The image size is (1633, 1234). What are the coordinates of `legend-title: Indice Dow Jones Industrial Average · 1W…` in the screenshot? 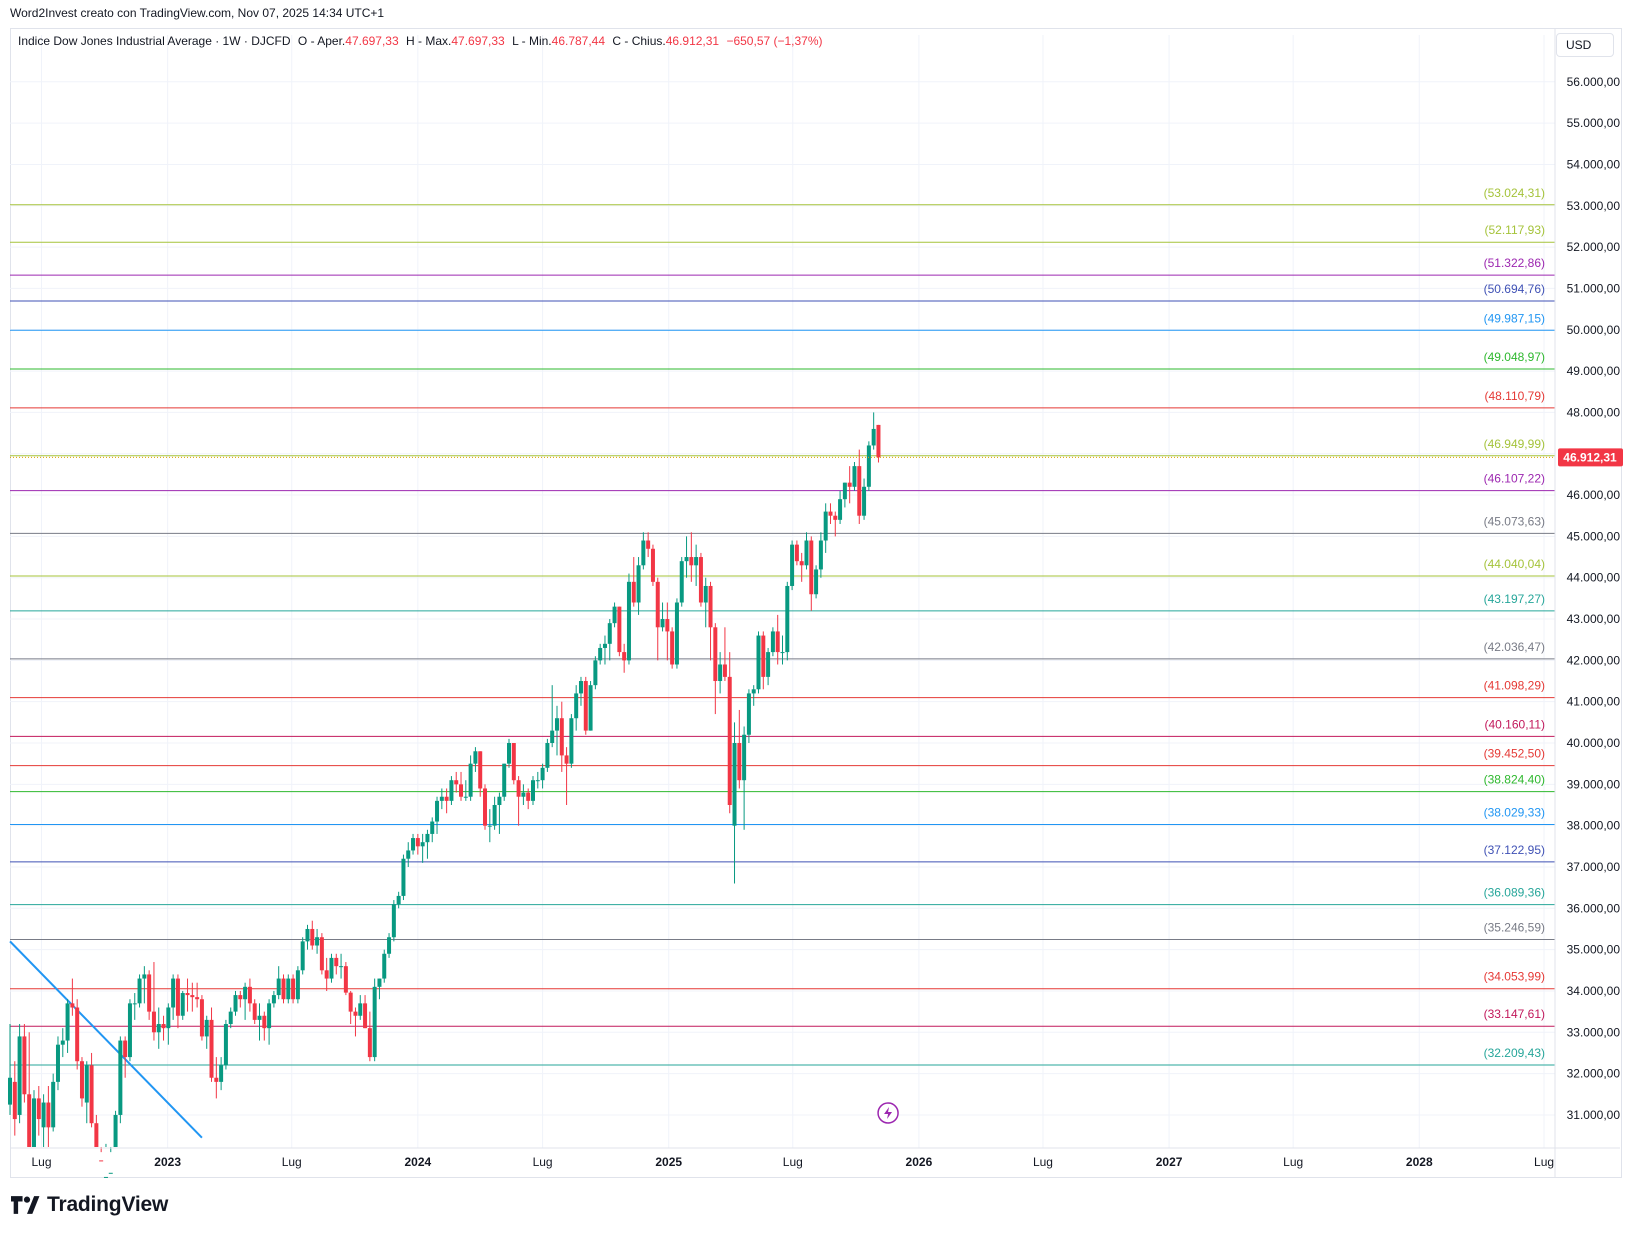 It's located at (154, 41).